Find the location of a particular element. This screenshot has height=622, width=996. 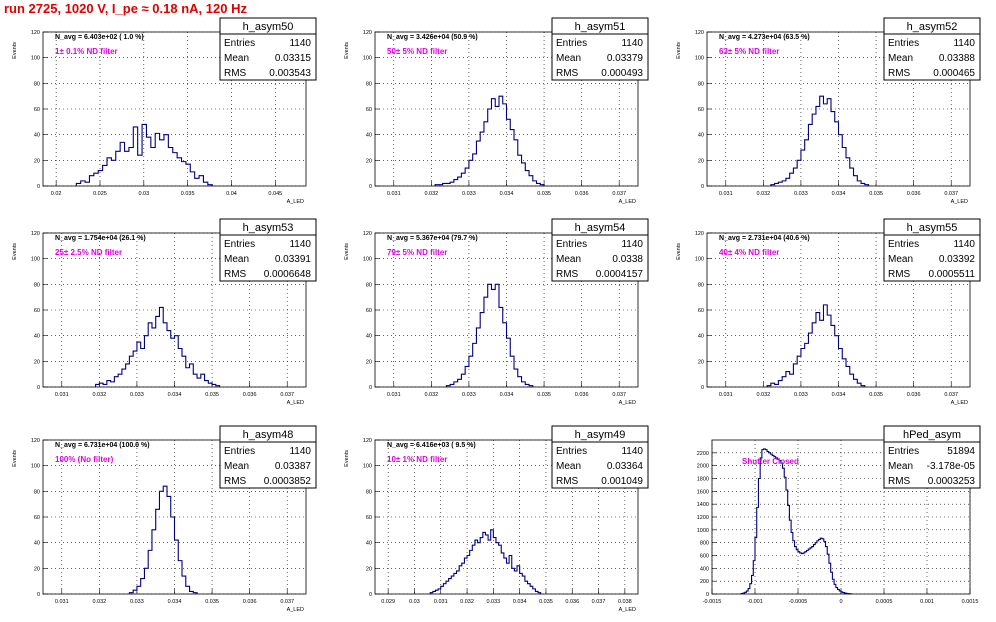

filter-label: 40± 4% ND filter is located at coordinates (749, 252).